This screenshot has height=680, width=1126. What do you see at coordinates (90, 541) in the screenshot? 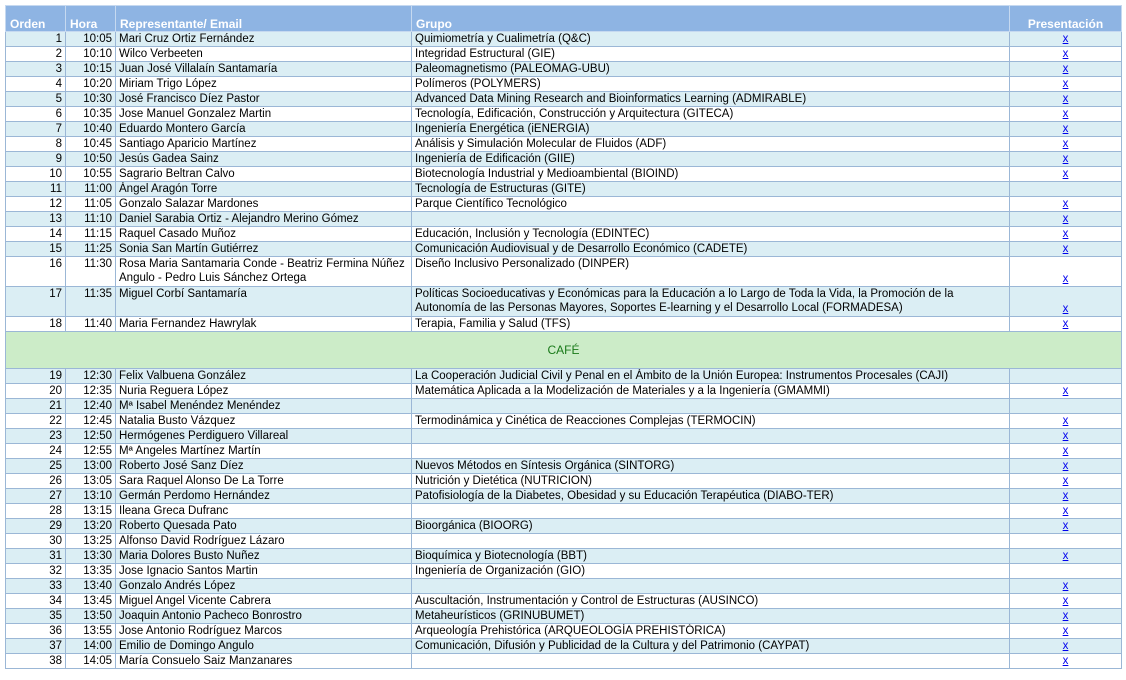
I see `cell-hora: 13:25` at bounding box center [90, 541].